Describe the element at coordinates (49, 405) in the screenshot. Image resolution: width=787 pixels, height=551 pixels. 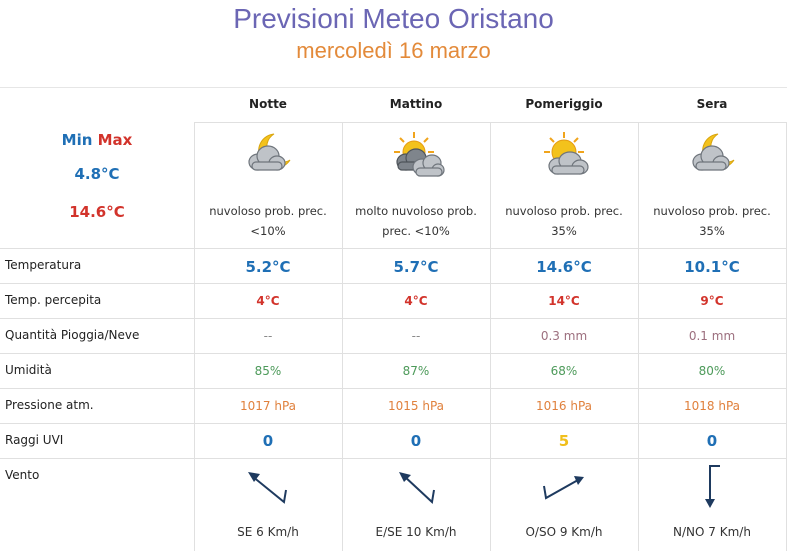
I see `row-label-pressure: Pressione atm.` at that location.